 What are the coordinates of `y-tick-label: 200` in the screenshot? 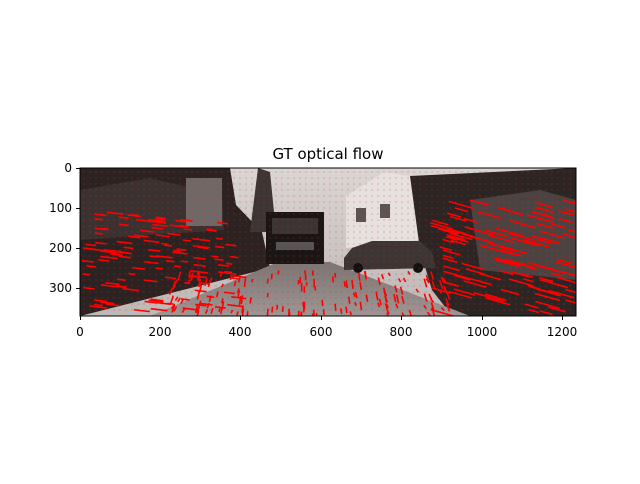 It's located at (60, 248).